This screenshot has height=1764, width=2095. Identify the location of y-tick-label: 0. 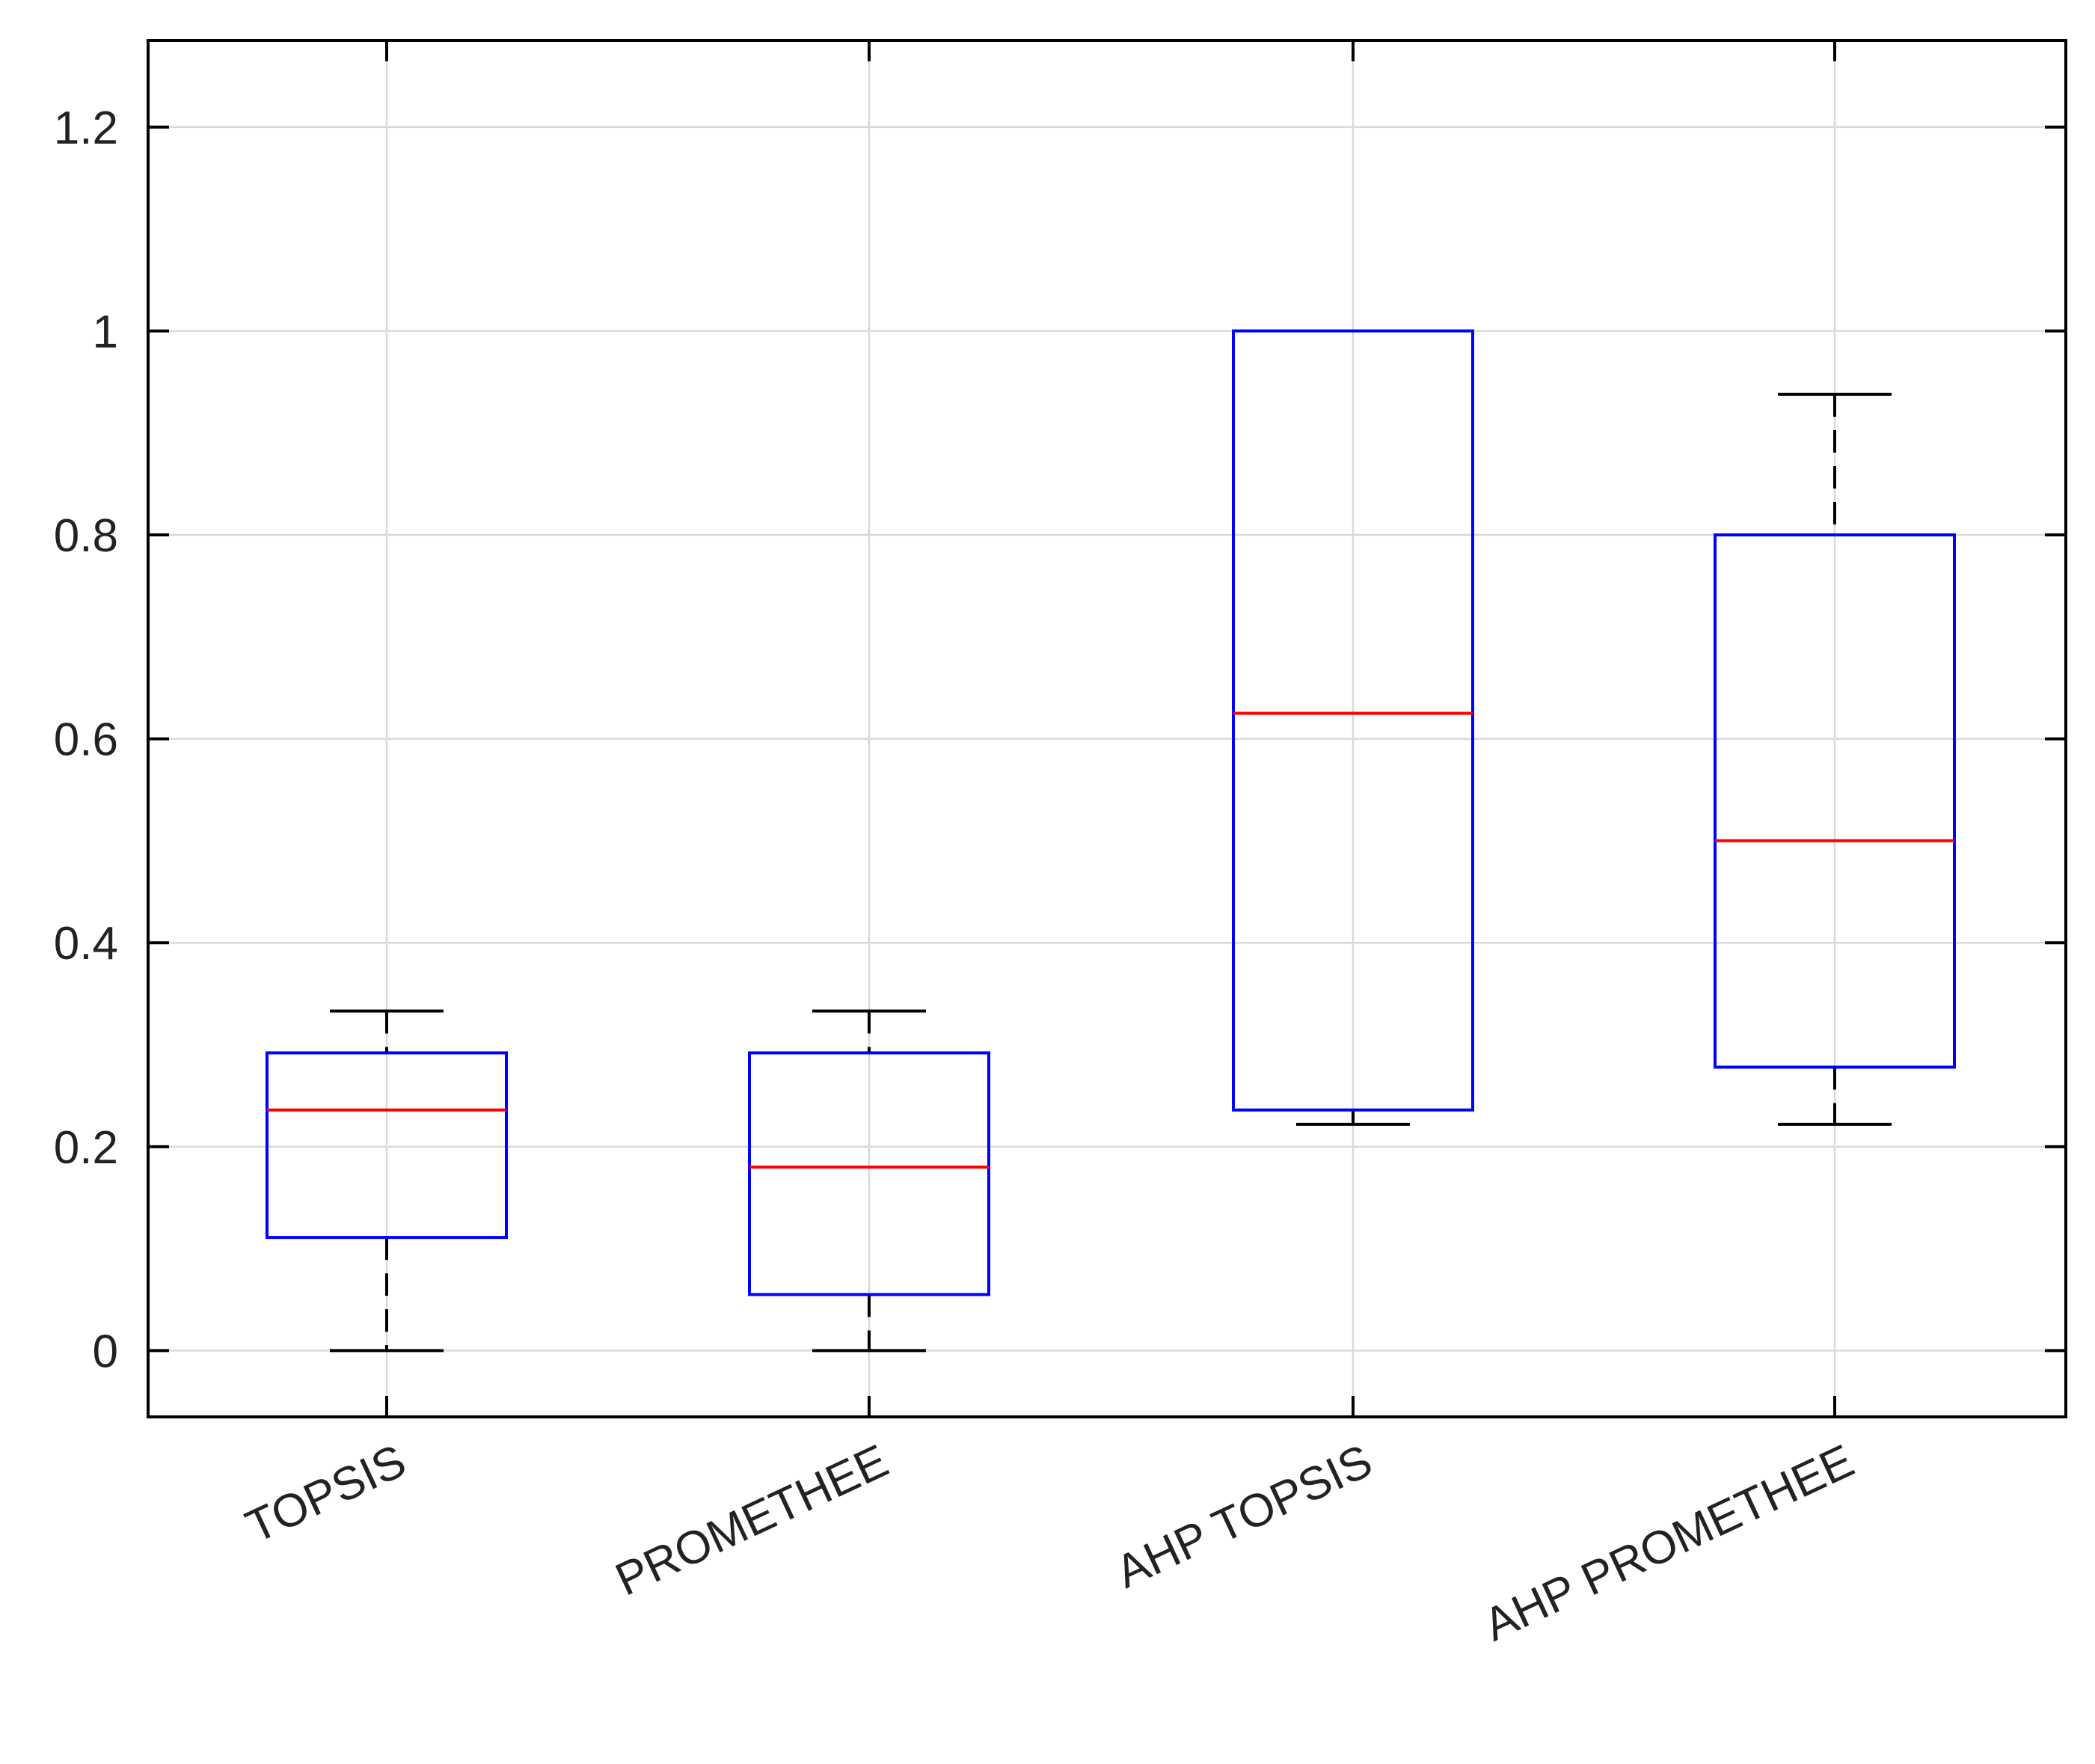
(105, 1352).